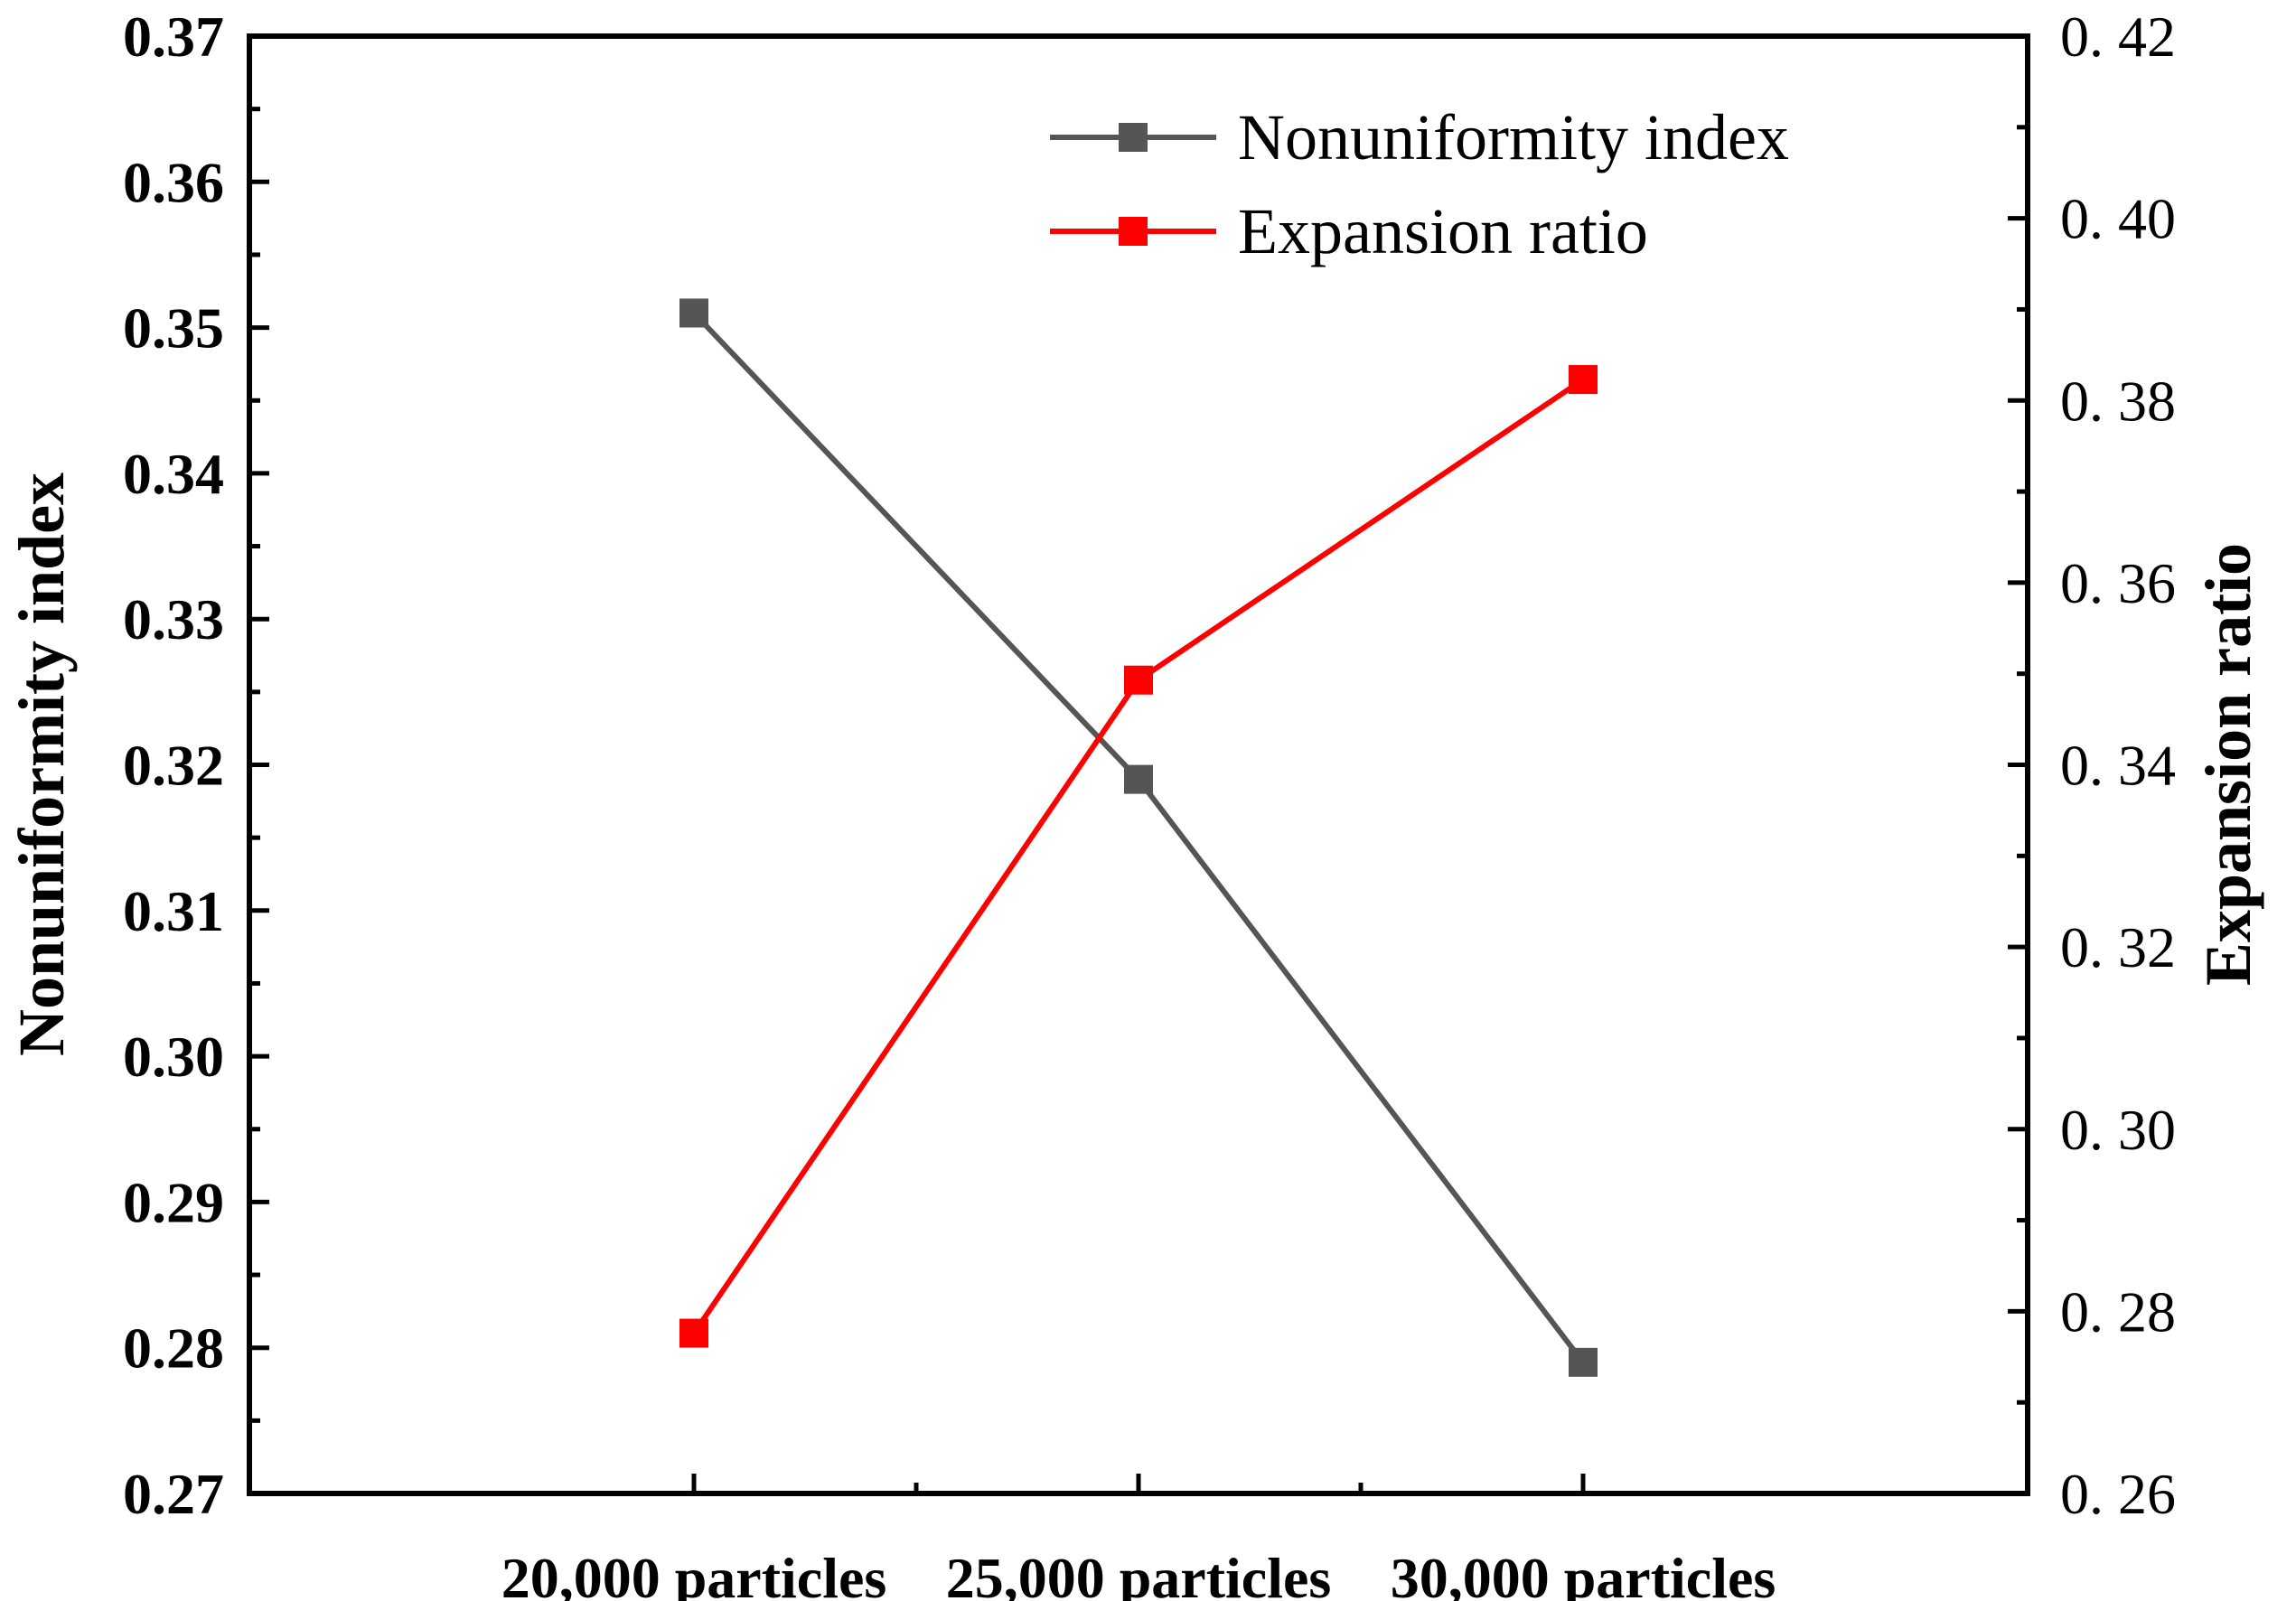 Image resolution: width=2296 pixels, height=1601 pixels. What do you see at coordinates (1513, 137) in the screenshot?
I see `legend-nonuniformity-index-label: Nonuniformity index` at bounding box center [1513, 137].